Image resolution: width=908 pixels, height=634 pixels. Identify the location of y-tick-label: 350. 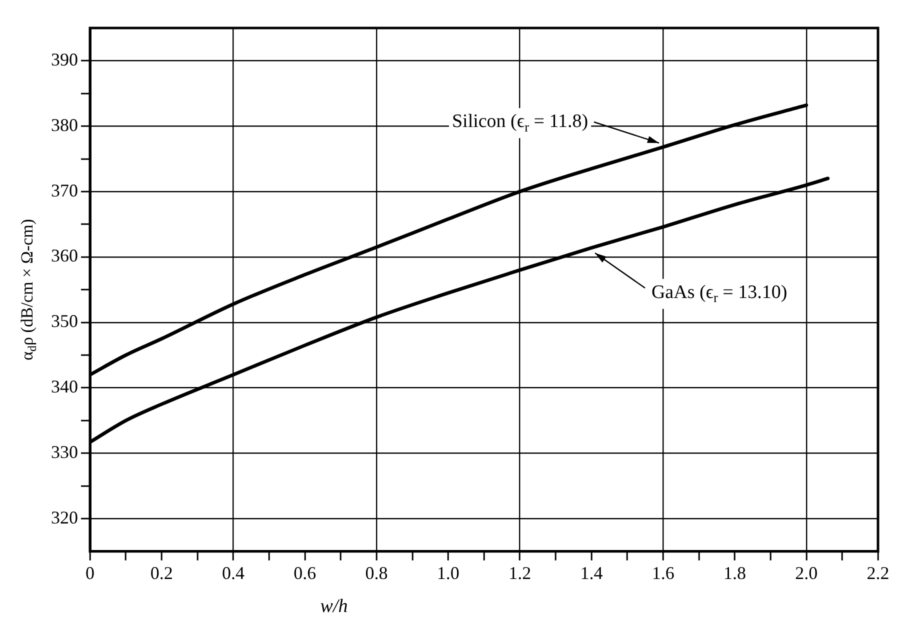
(64, 321).